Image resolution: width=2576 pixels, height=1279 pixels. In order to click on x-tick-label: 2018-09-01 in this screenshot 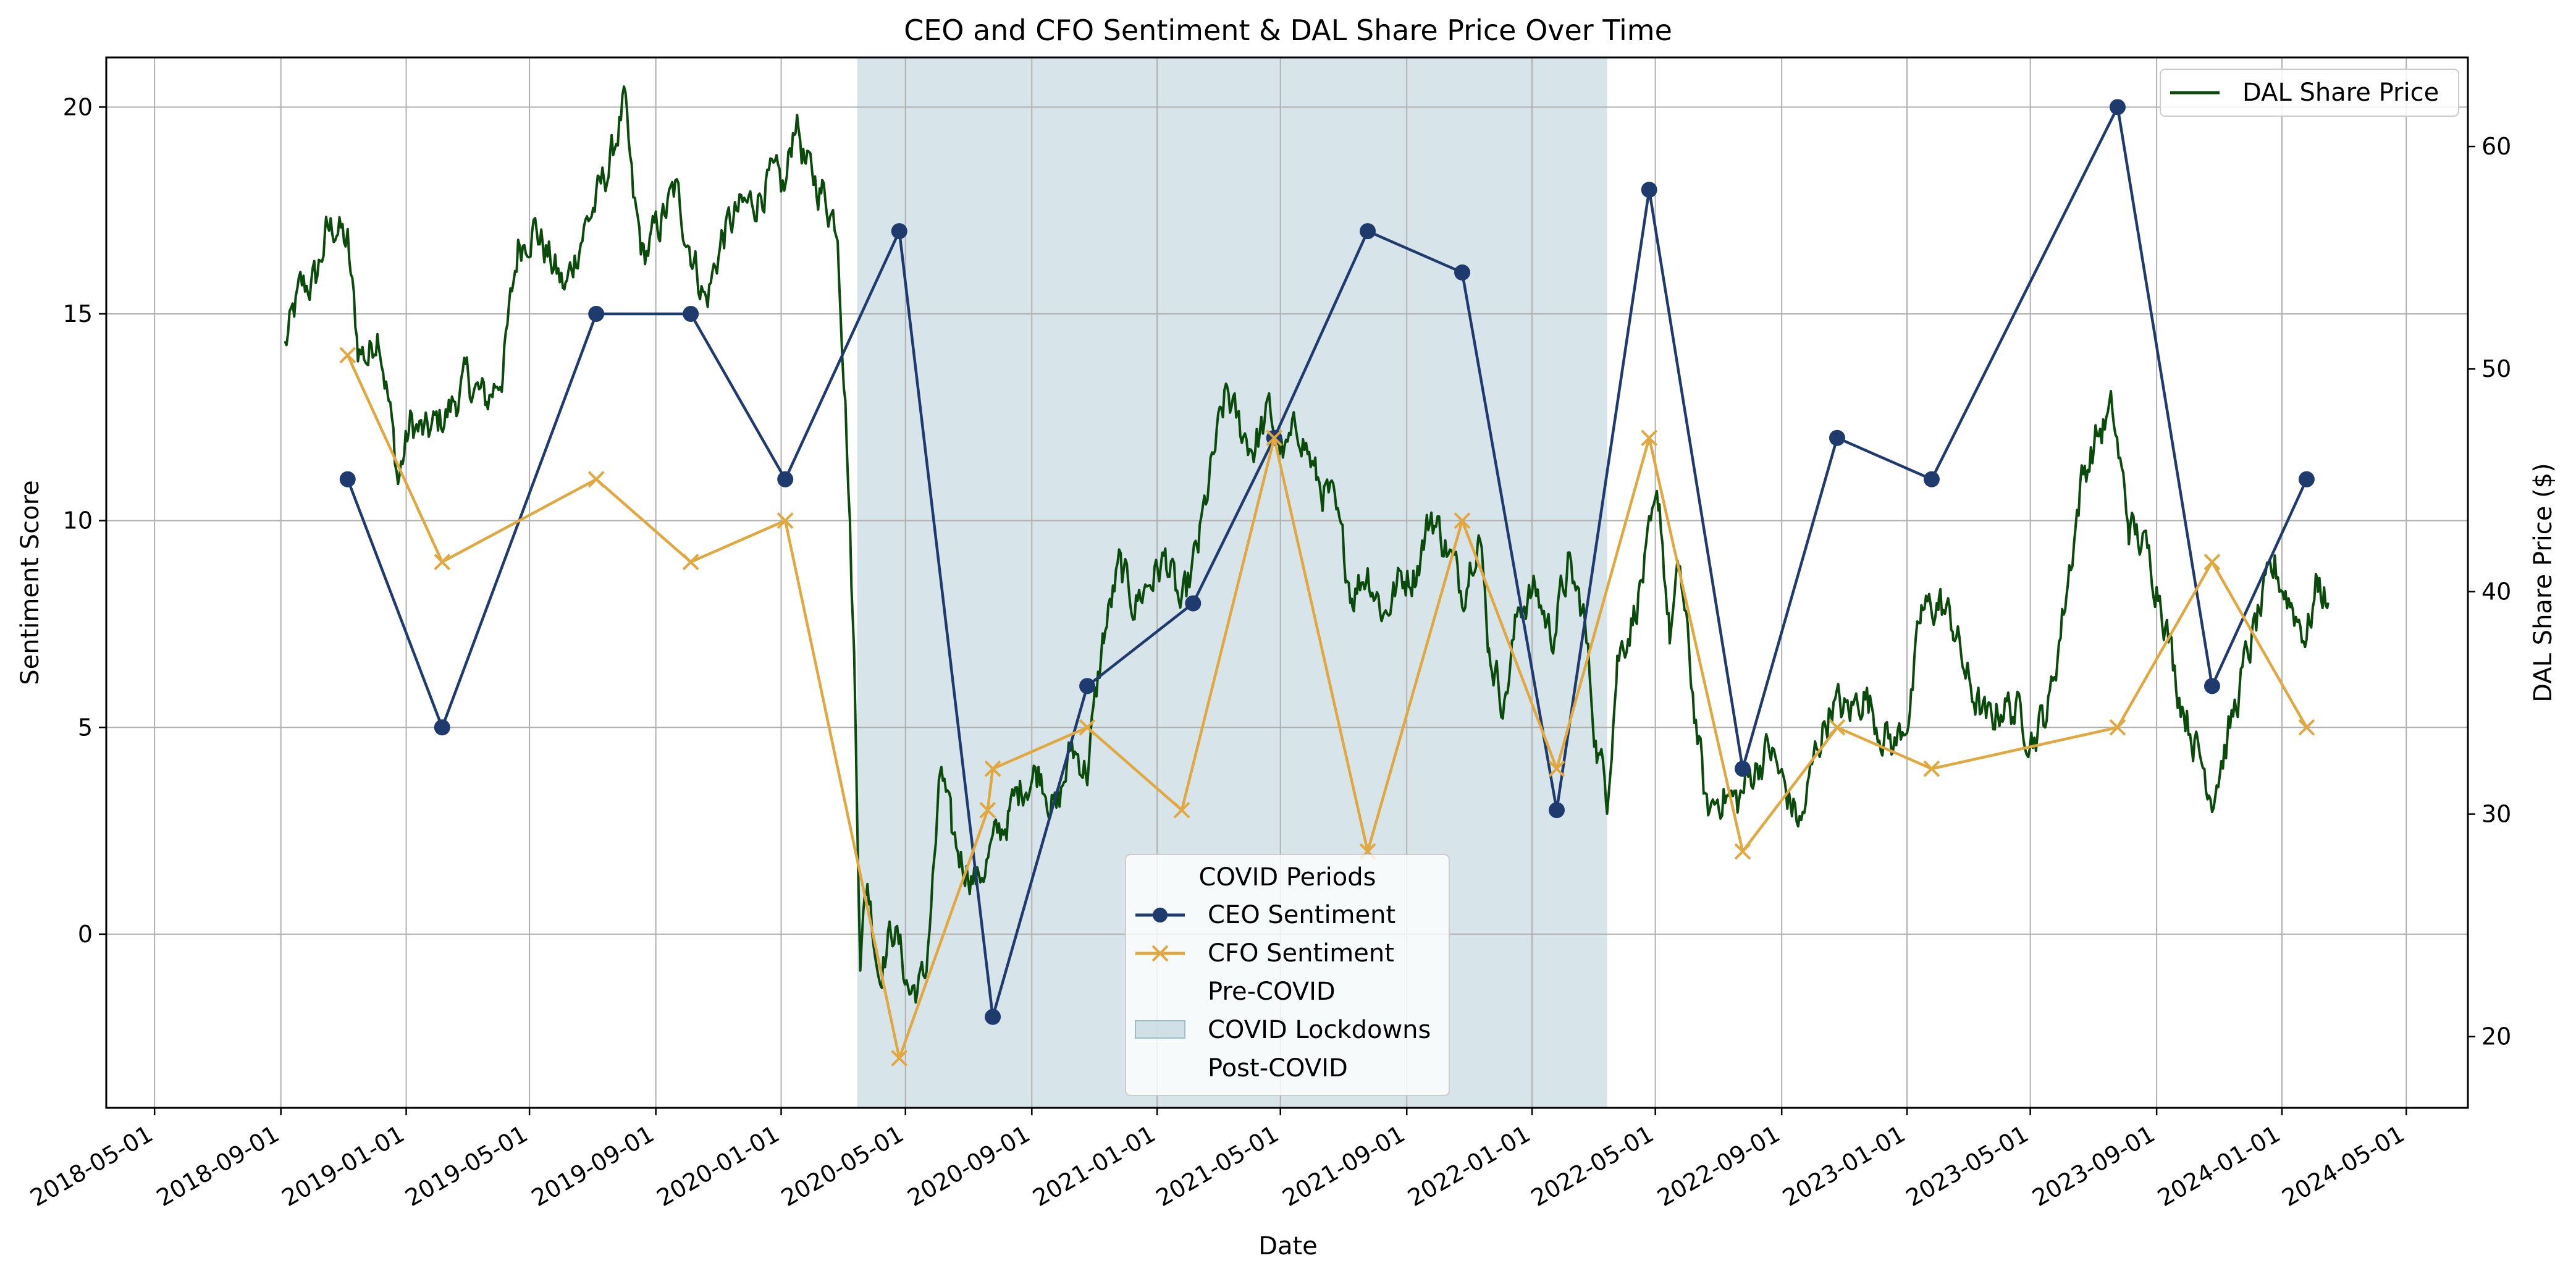, I will do `click(218, 1166)`.